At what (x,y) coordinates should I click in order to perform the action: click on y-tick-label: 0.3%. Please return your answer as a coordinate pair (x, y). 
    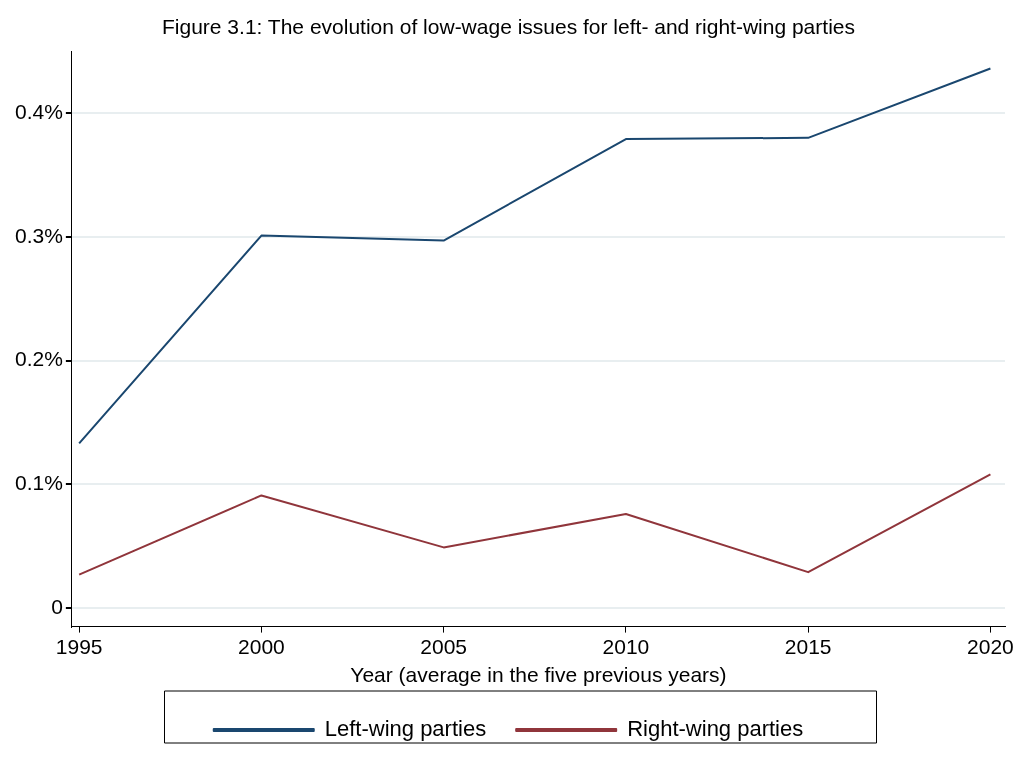
    Looking at the image, I should click on (38, 235).